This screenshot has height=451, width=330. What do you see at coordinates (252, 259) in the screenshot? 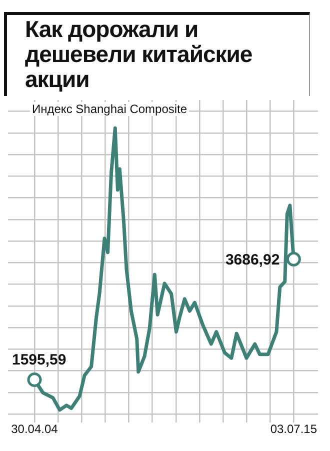
I see `annotation: 3686,92` at bounding box center [252, 259].